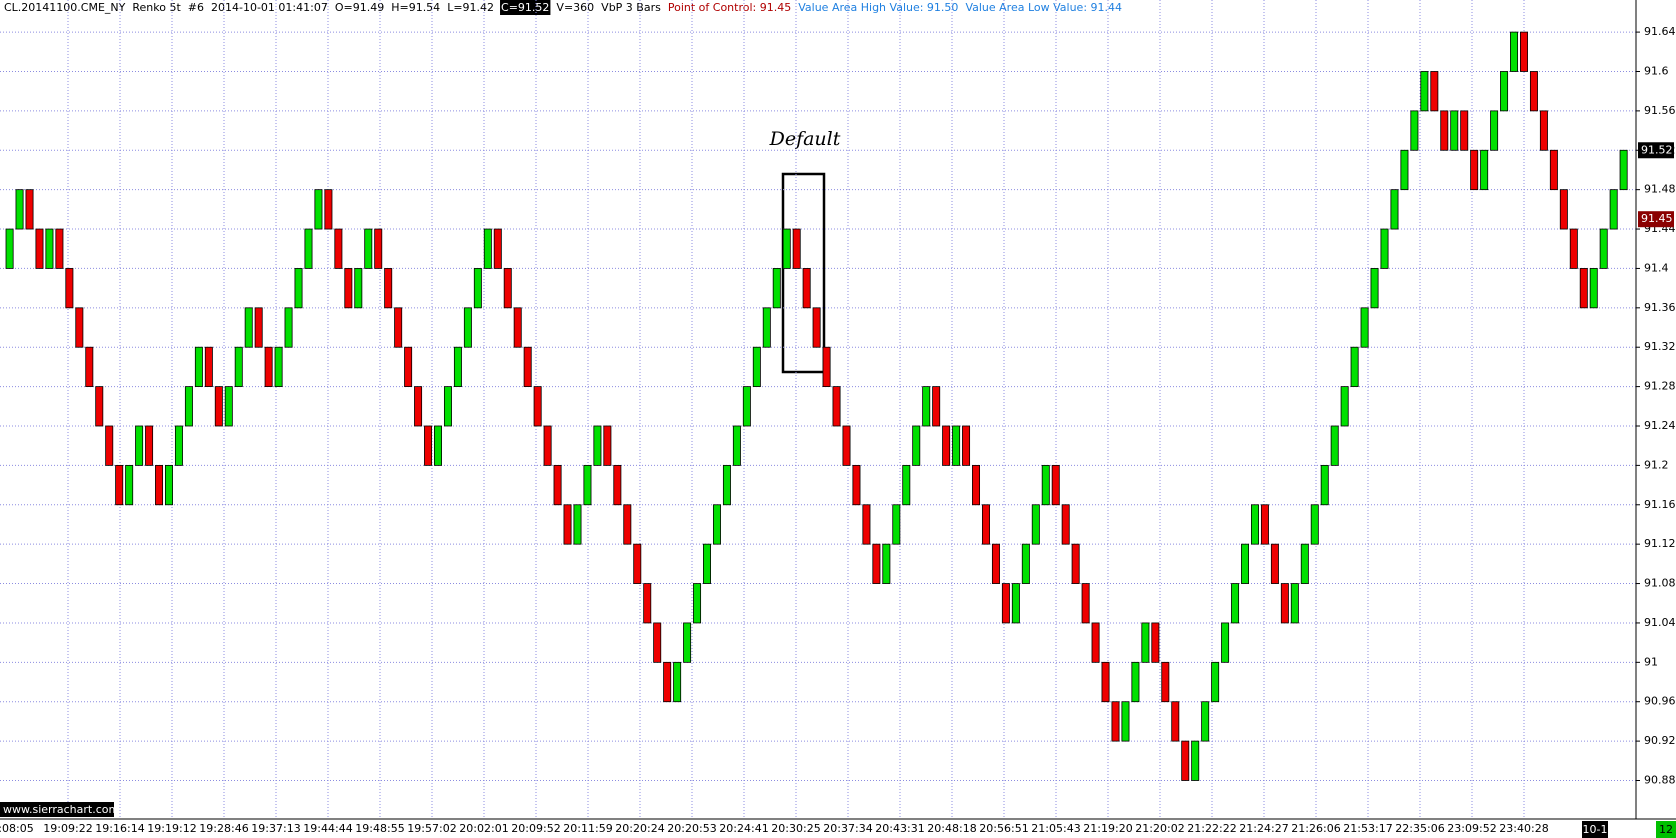 The width and height of the screenshot is (1676, 838). What do you see at coordinates (196, 7) in the screenshot?
I see `header-number: #6` at bounding box center [196, 7].